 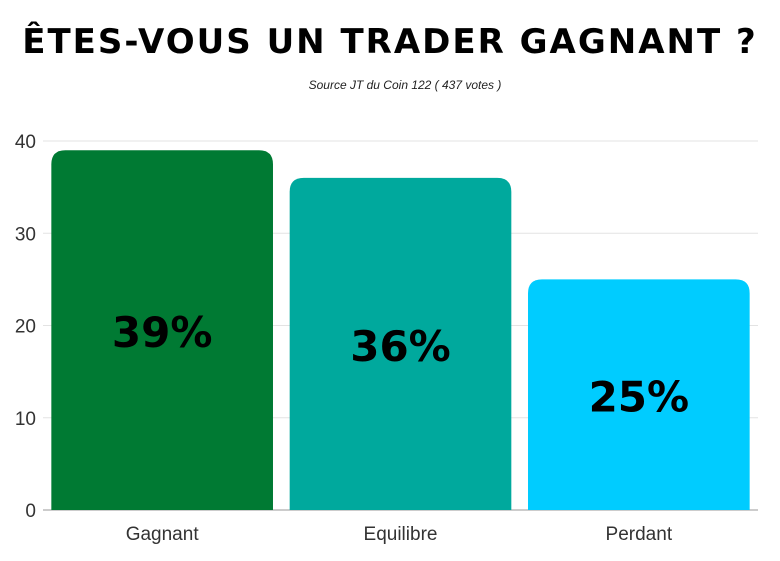 I want to click on chart-title: ÊTES-VOUS UN TRADER GAGNANT ?, so click(x=390, y=42).